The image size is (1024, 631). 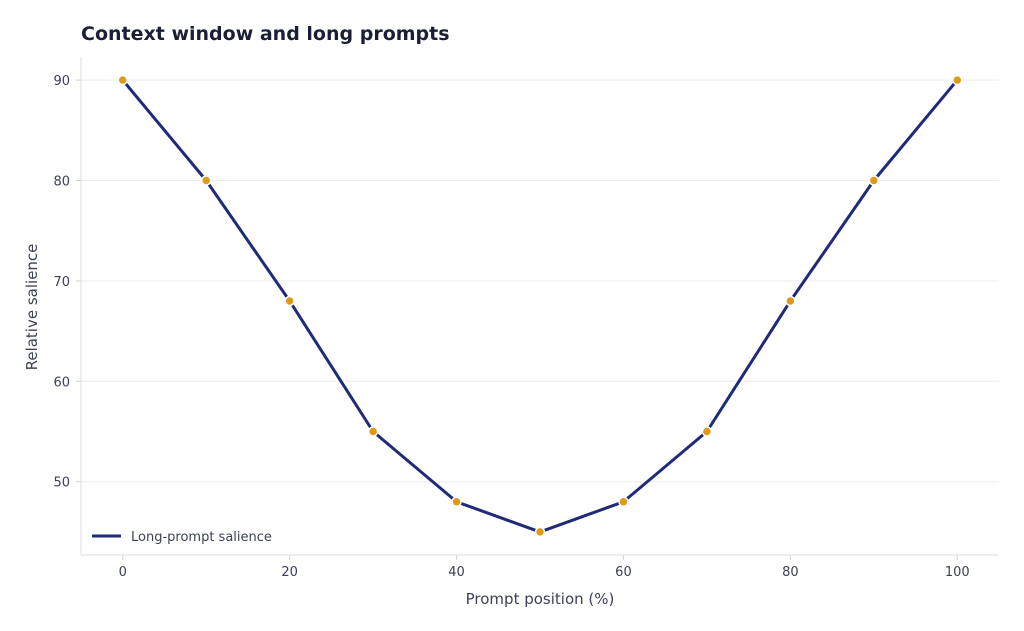 What do you see at coordinates (61, 181) in the screenshot?
I see `y-tick-label-80: 80` at bounding box center [61, 181].